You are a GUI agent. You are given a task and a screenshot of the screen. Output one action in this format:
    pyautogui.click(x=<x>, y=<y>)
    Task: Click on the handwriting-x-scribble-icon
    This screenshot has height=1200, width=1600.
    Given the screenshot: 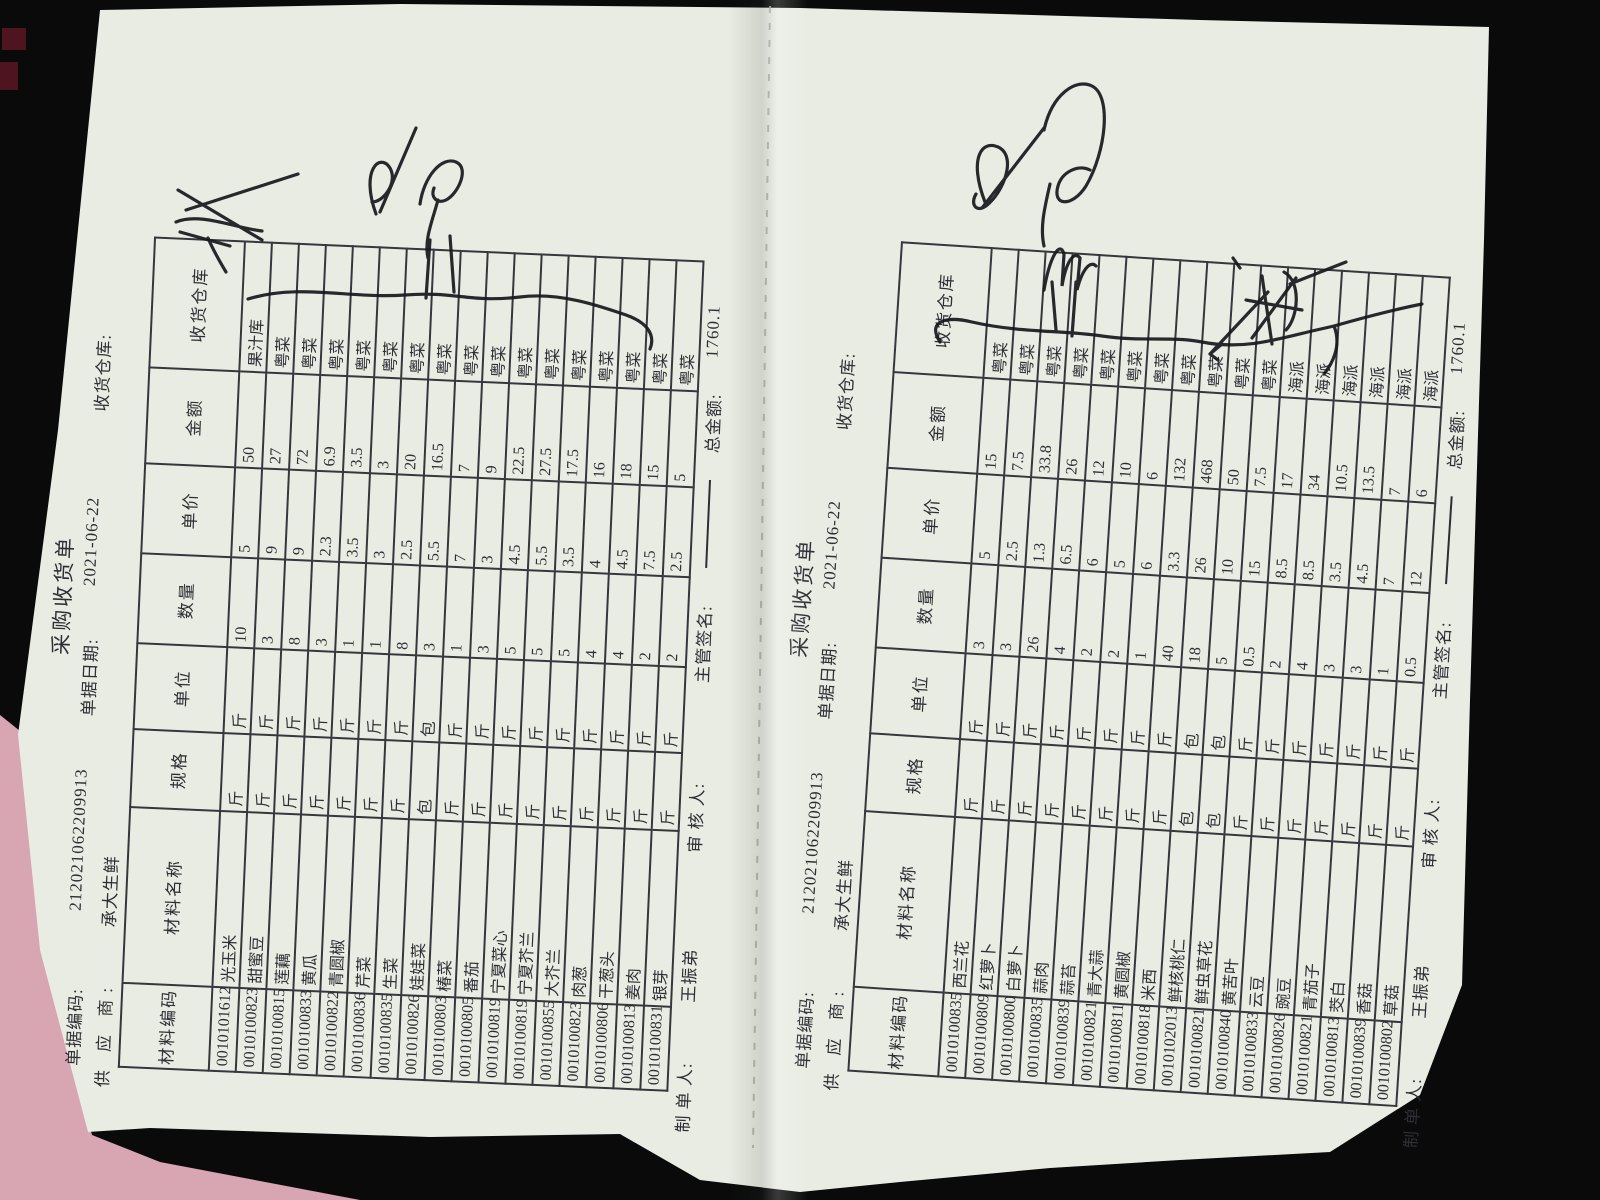 What is the action you would take?
    pyautogui.click(x=237, y=223)
    